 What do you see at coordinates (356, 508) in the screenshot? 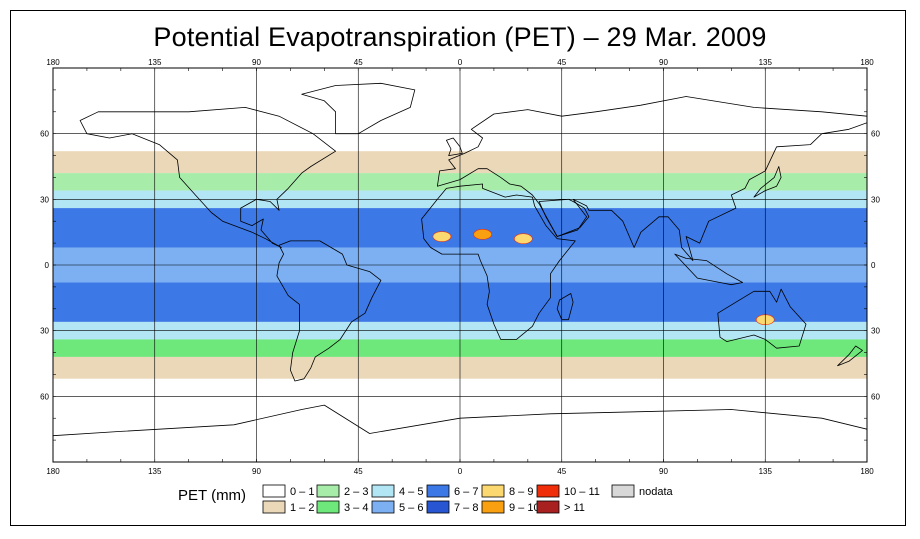
I see `legend-label: 3 – 4` at bounding box center [356, 508].